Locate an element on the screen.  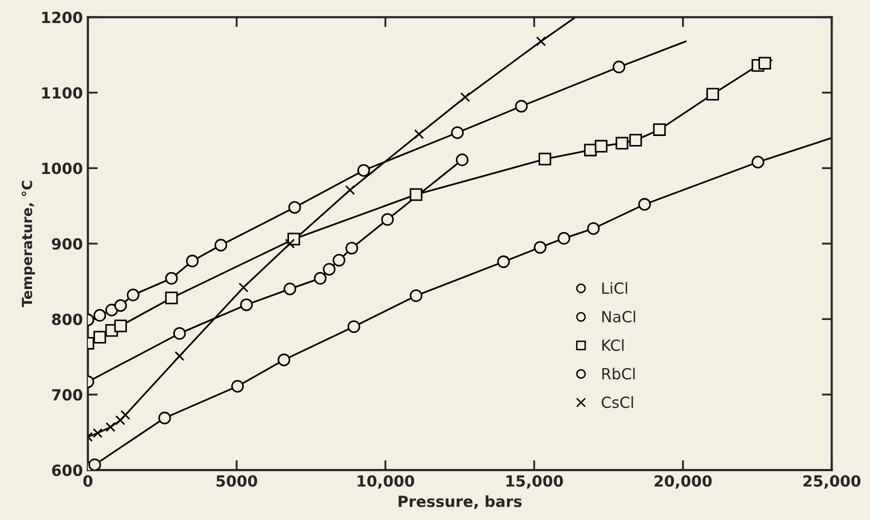
x-axis-title: Pressure, bars is located at coordinates (460, 502).